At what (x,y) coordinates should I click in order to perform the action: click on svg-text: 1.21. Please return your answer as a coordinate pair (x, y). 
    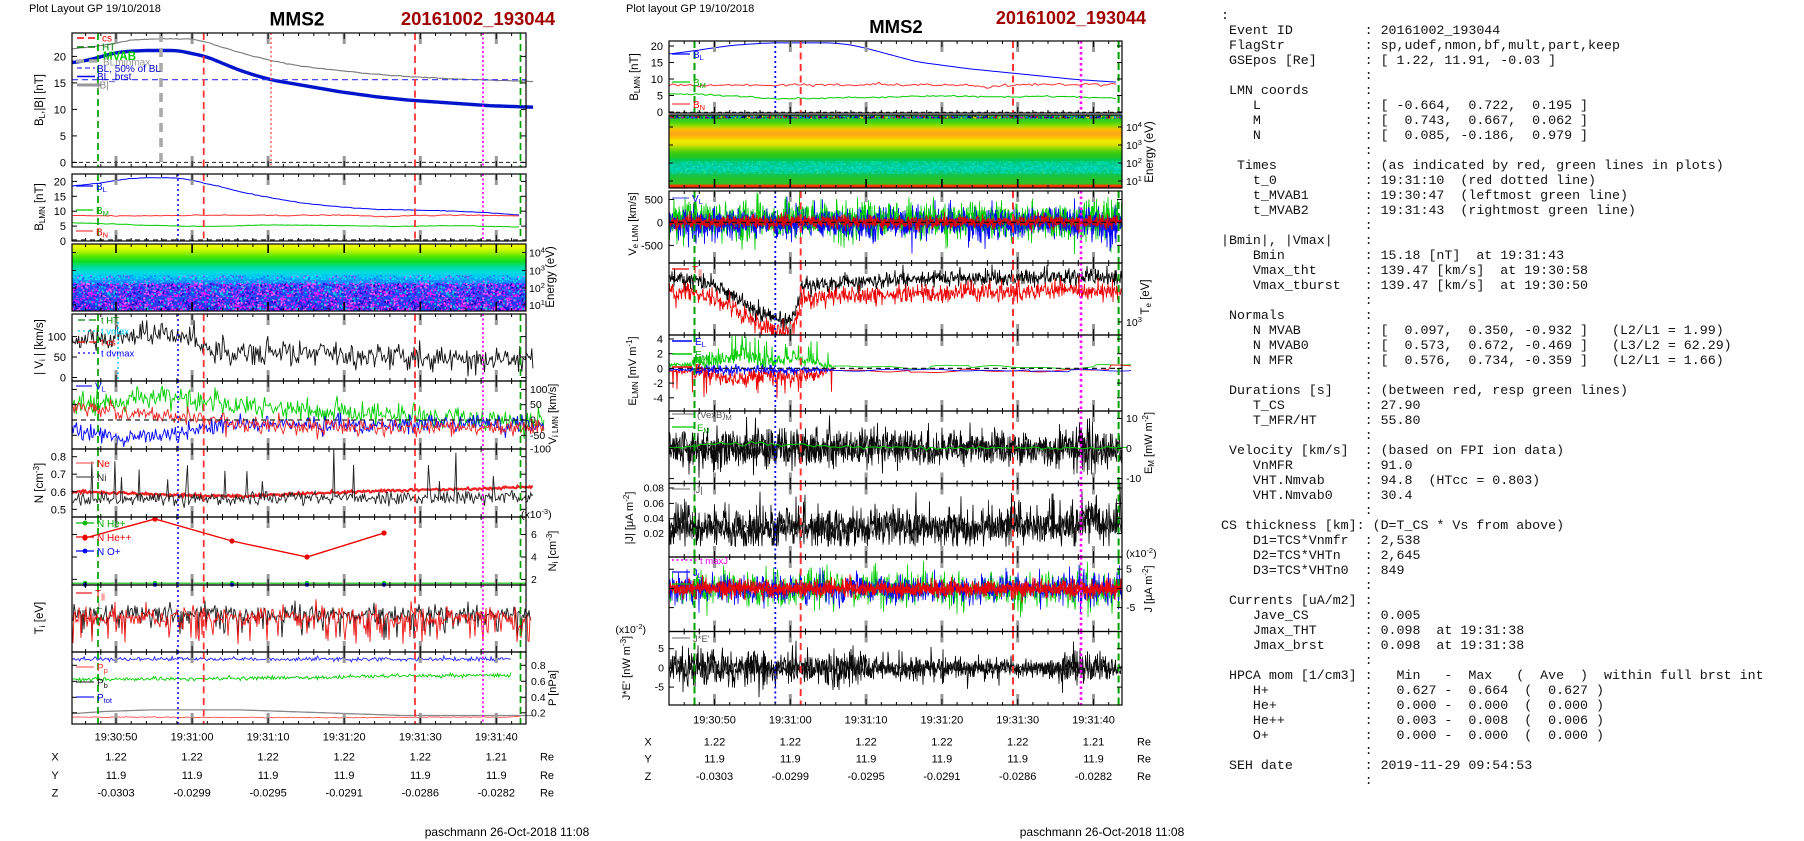
    Looking at the image, I should click on (1093, 743).